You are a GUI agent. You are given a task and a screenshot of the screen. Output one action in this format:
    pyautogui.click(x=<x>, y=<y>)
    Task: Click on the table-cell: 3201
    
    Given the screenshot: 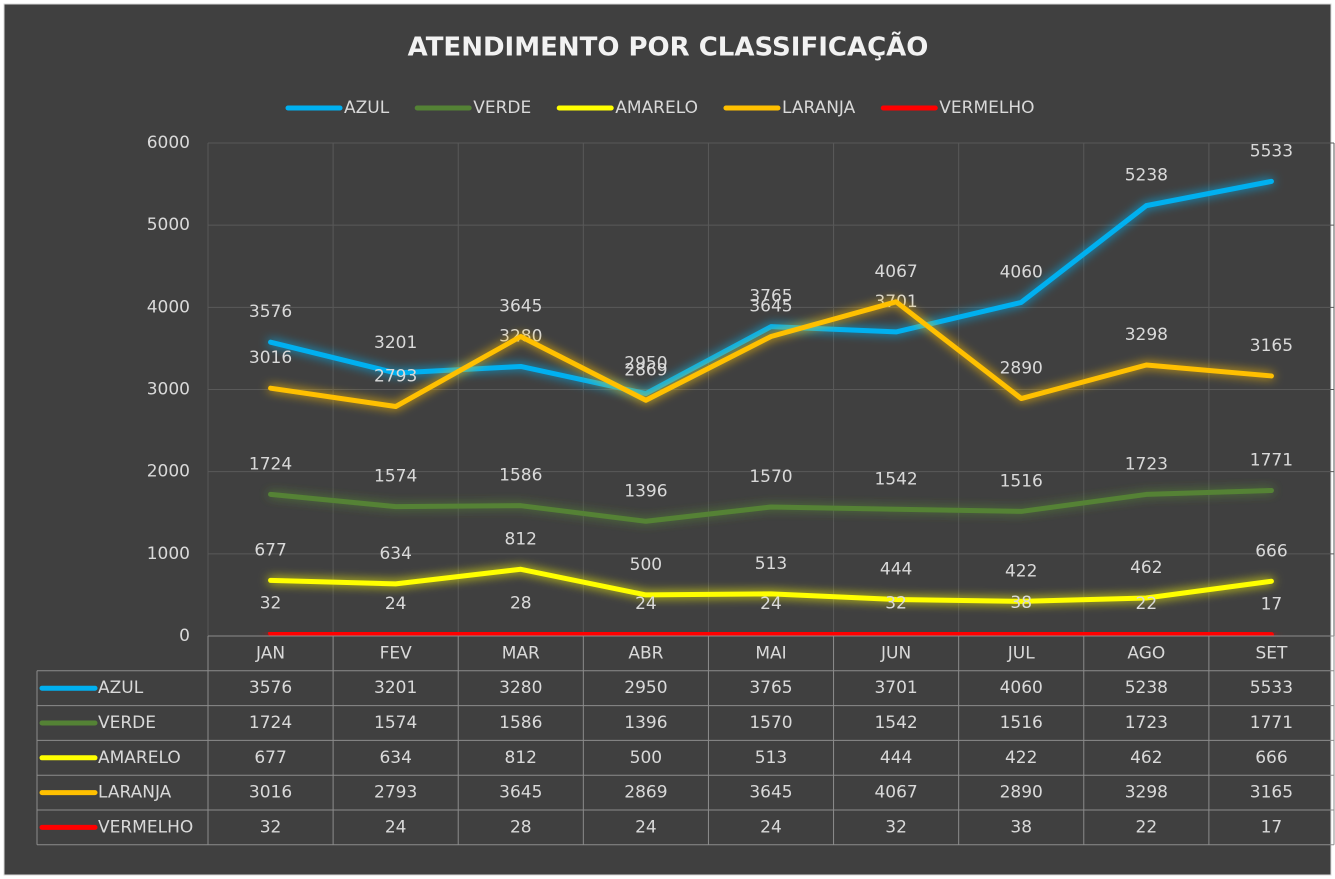 What is the action you would take?
    pyautogui.click(x=395, y=688)
    